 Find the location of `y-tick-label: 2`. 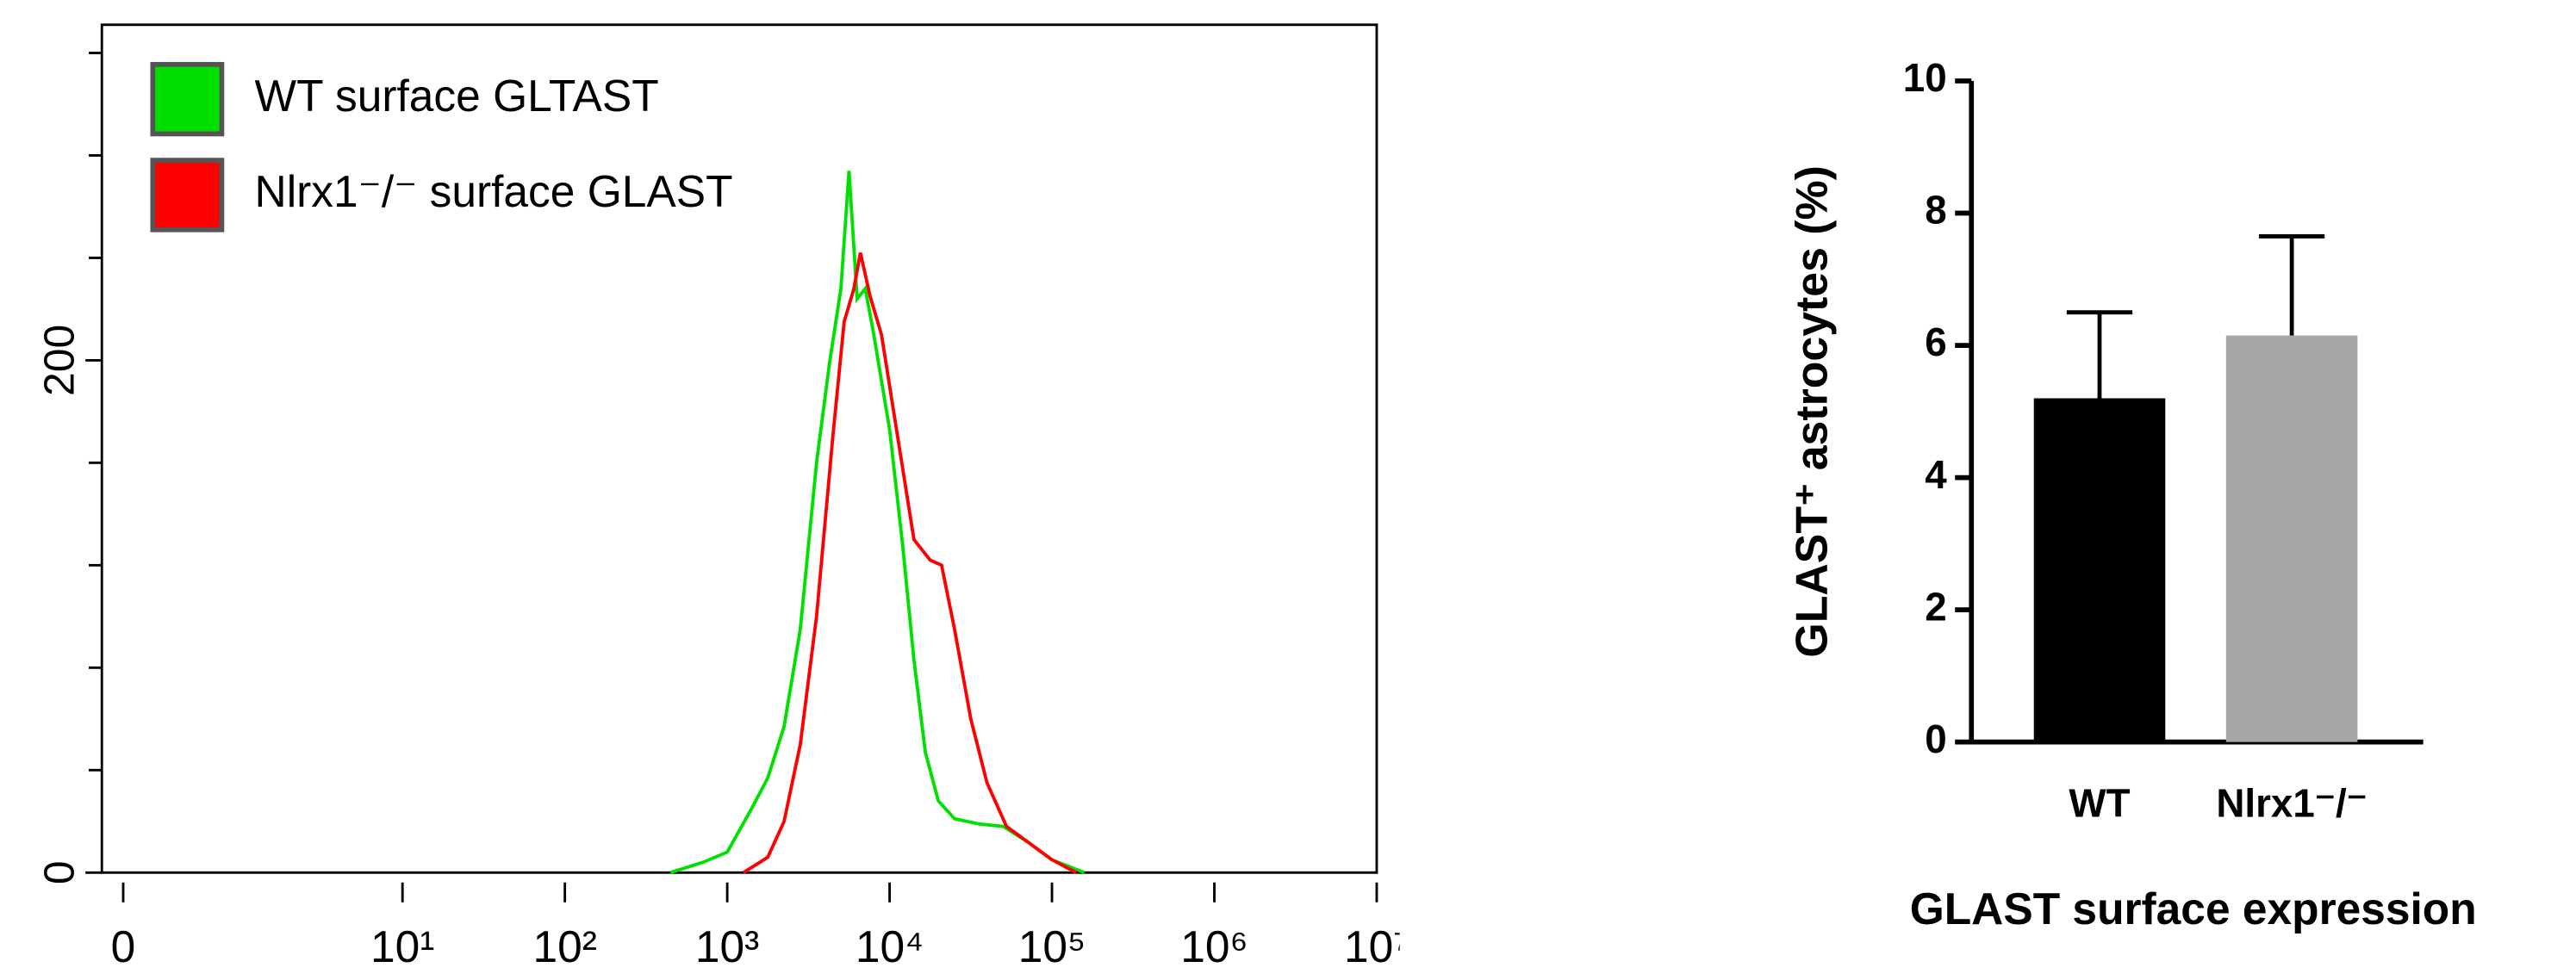

y-tick-label: 2 is located at coordinates (1935, 606).